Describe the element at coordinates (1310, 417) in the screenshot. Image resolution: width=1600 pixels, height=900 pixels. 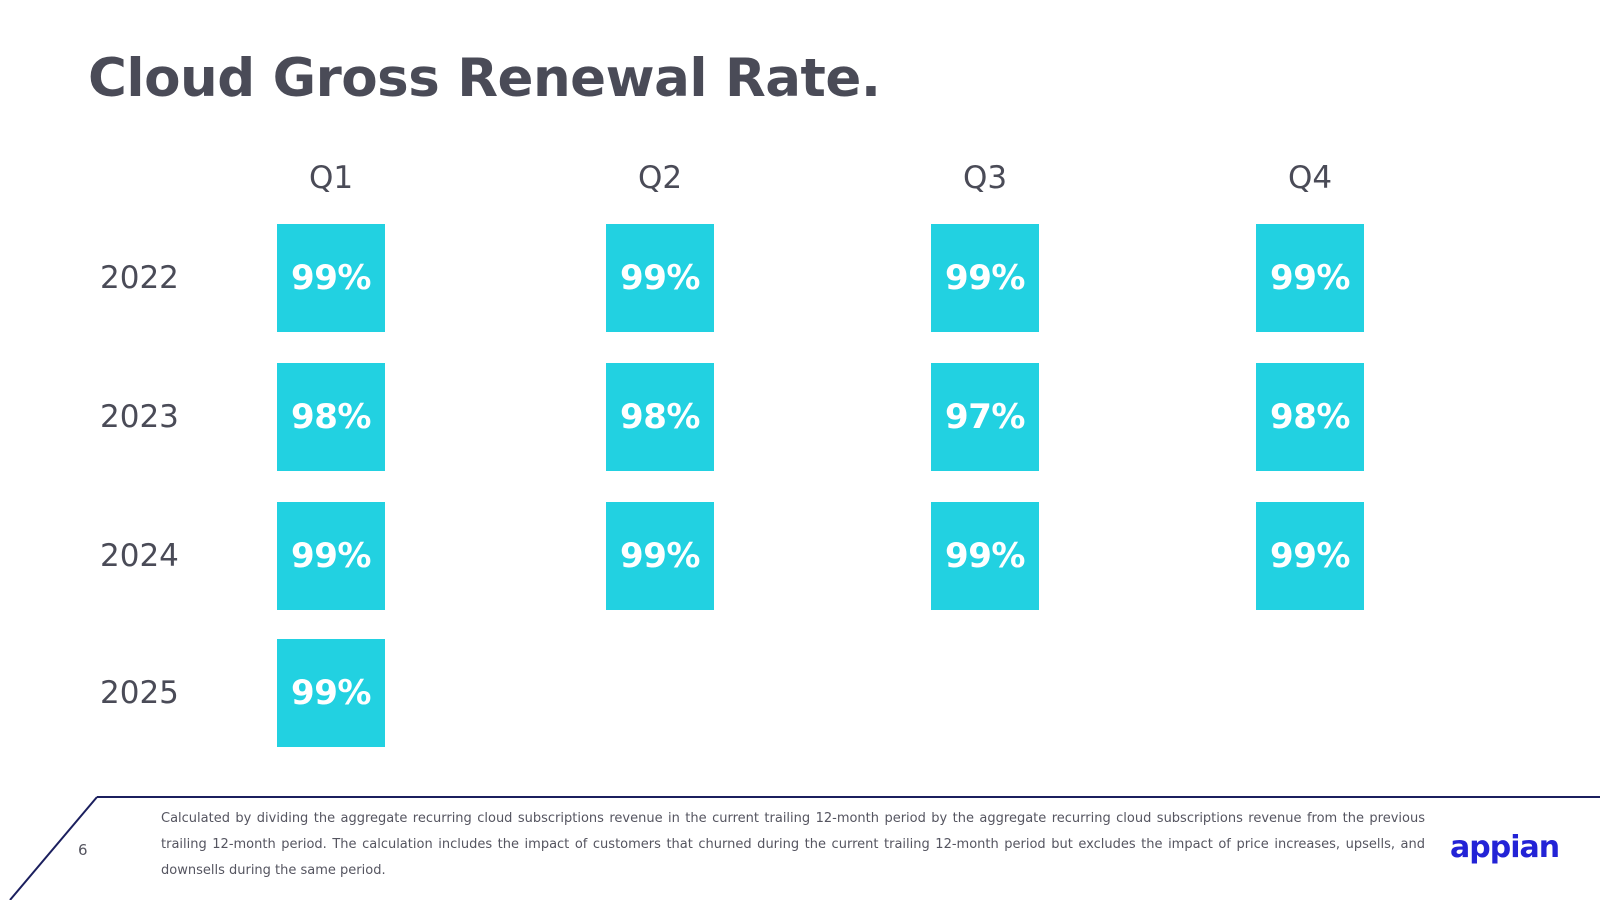
I see `rate-tile-2023-q4: 98%` at that location.